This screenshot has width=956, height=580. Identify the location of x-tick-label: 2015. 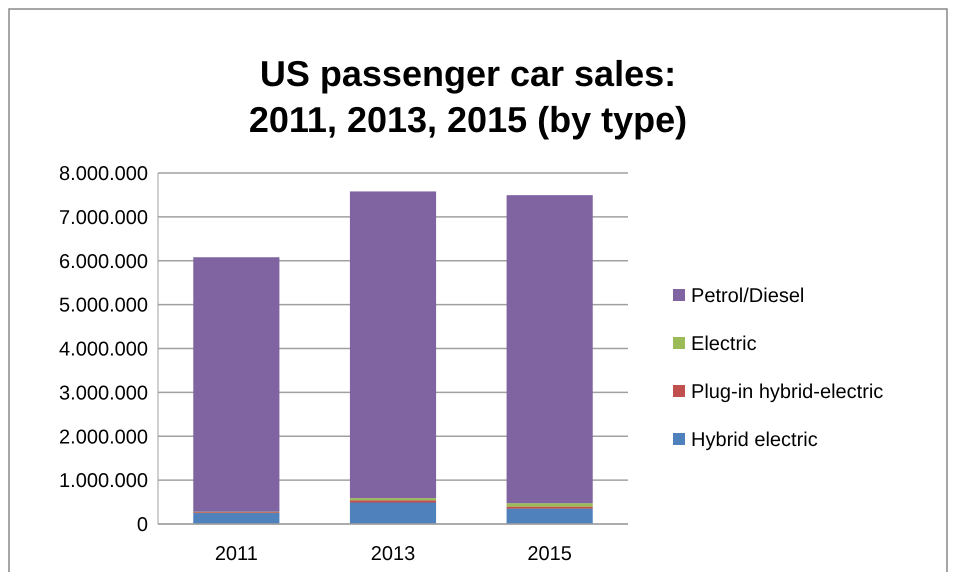
(549, 554).